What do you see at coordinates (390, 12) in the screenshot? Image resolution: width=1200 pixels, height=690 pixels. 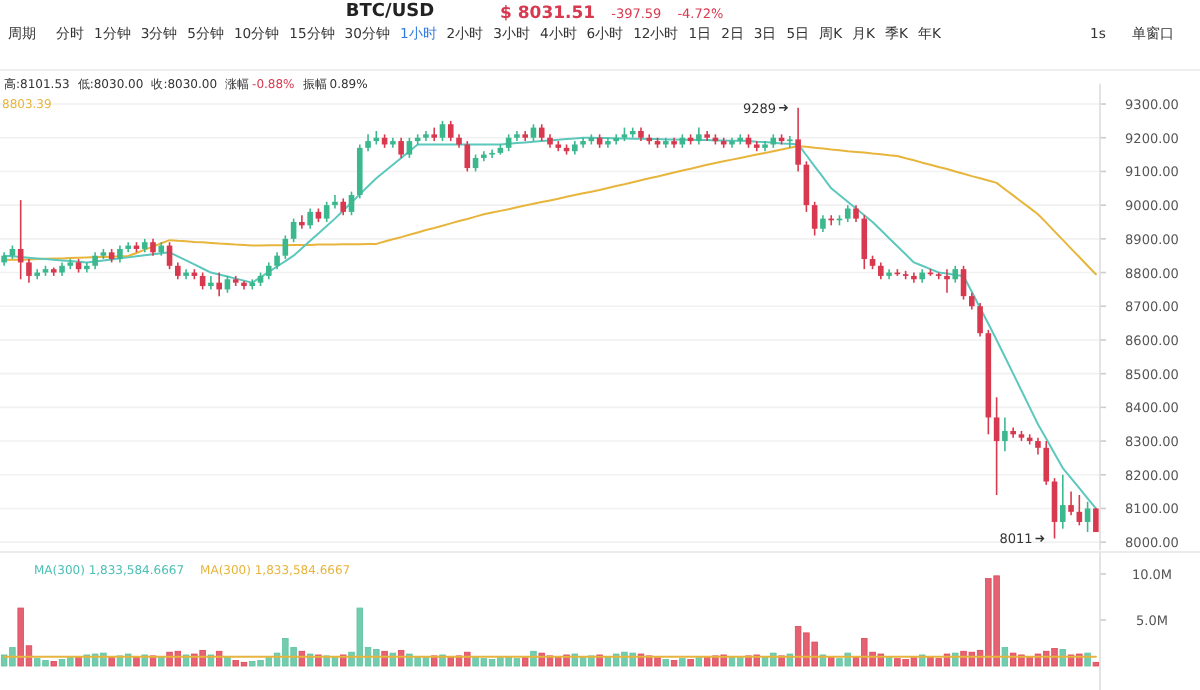 I see `chart-title: BTC/USD` at bounding box center [390, 12].